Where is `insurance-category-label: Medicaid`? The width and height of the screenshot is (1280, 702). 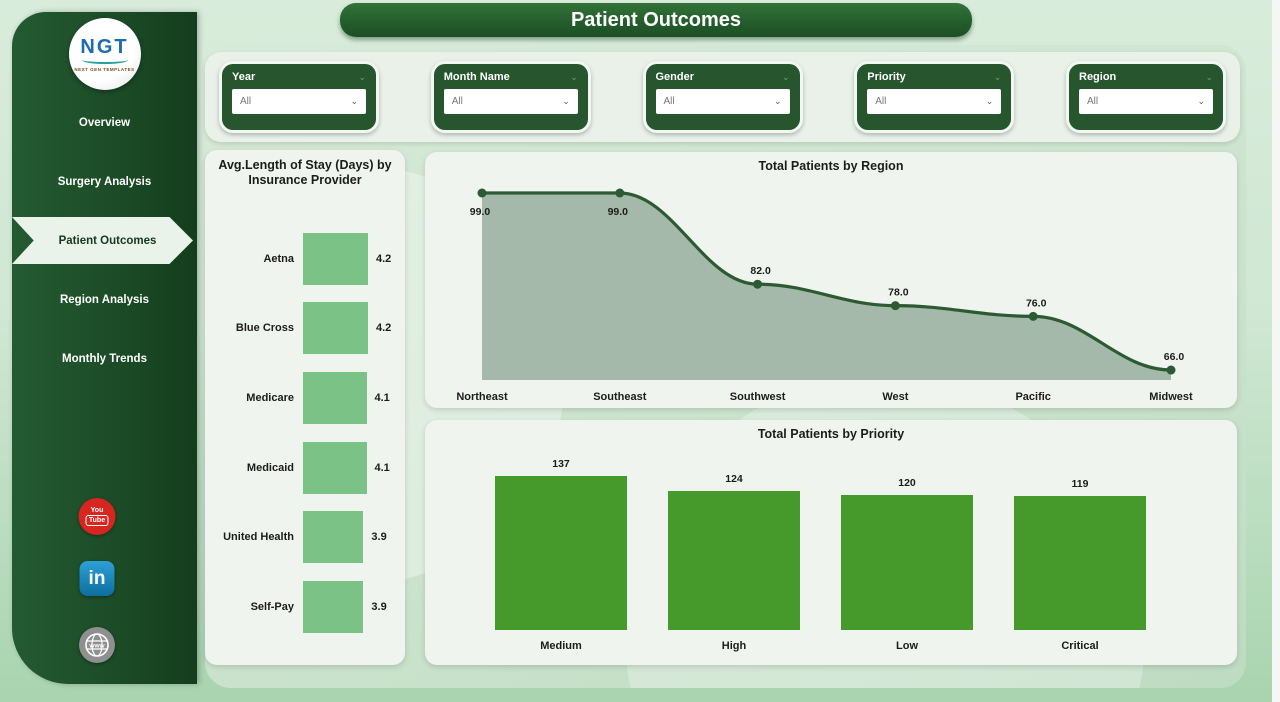
insurance-category-label: Medicaid is located at coordinates (270, 467).